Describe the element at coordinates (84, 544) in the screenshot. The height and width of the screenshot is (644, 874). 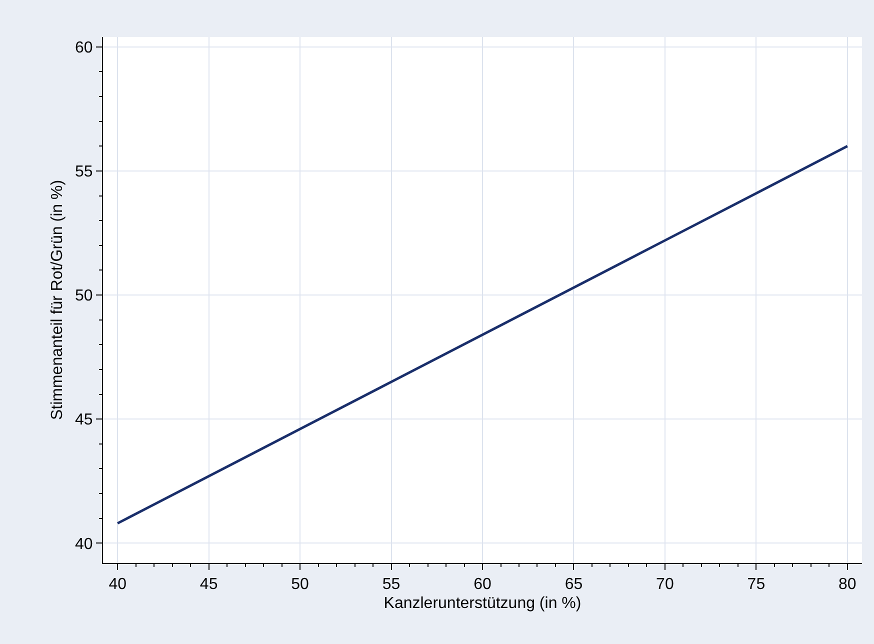
I see `y-tick-label: 40` at that location.